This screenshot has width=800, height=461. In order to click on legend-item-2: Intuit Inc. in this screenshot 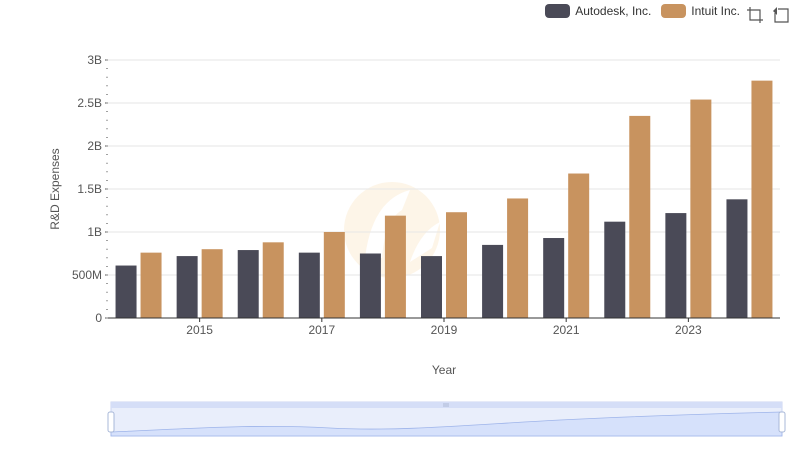, I will do `click(700, 11)`.